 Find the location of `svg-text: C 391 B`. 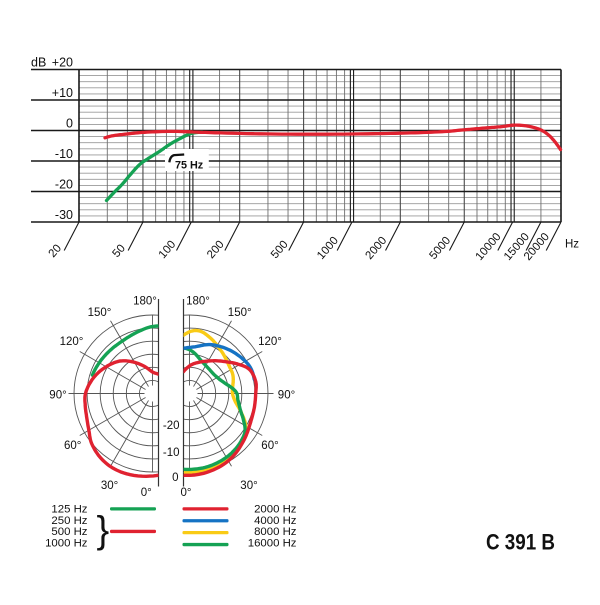

svg-text: C 391 B is located at coordinates (520, 542).